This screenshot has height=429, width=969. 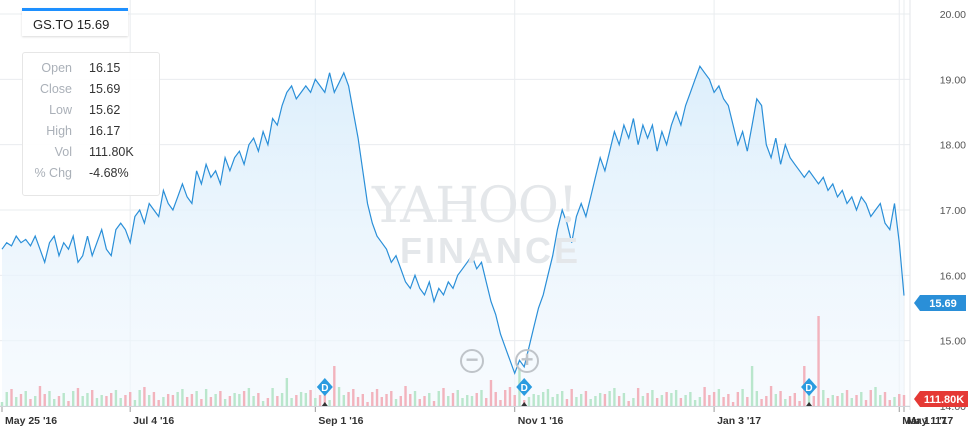 What do you see at coordinates (472, 361) in the screenshot?
I see `minus-circle-icon: −` at bounding box center [472, 361].